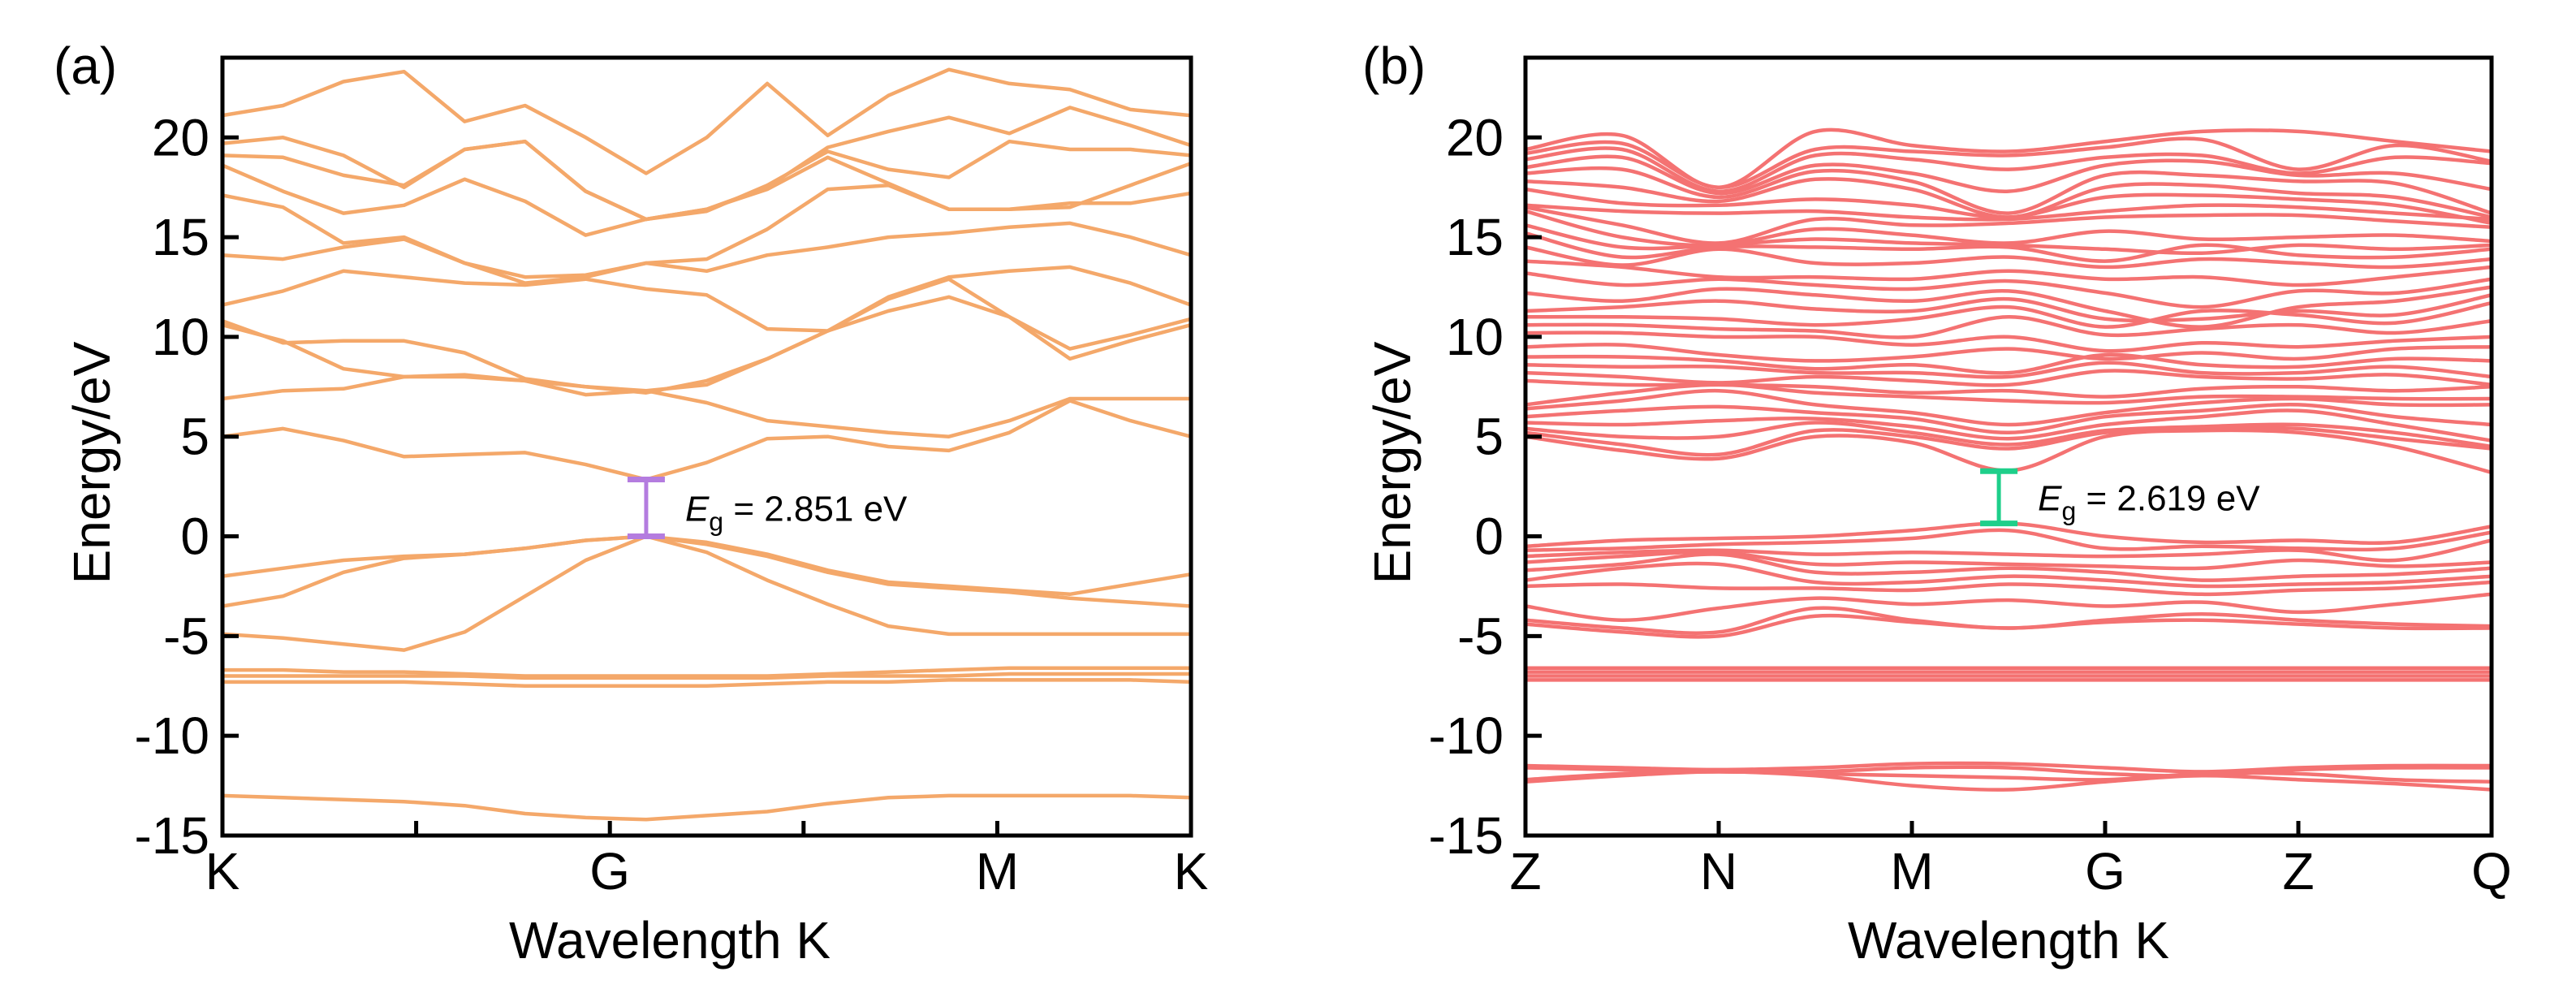 Image resolution: width=2576 pixels, height=989 pixels. Describe the element at coordinates (85, 66) in the screenshot. I see `panel-label: (a)` at that location.